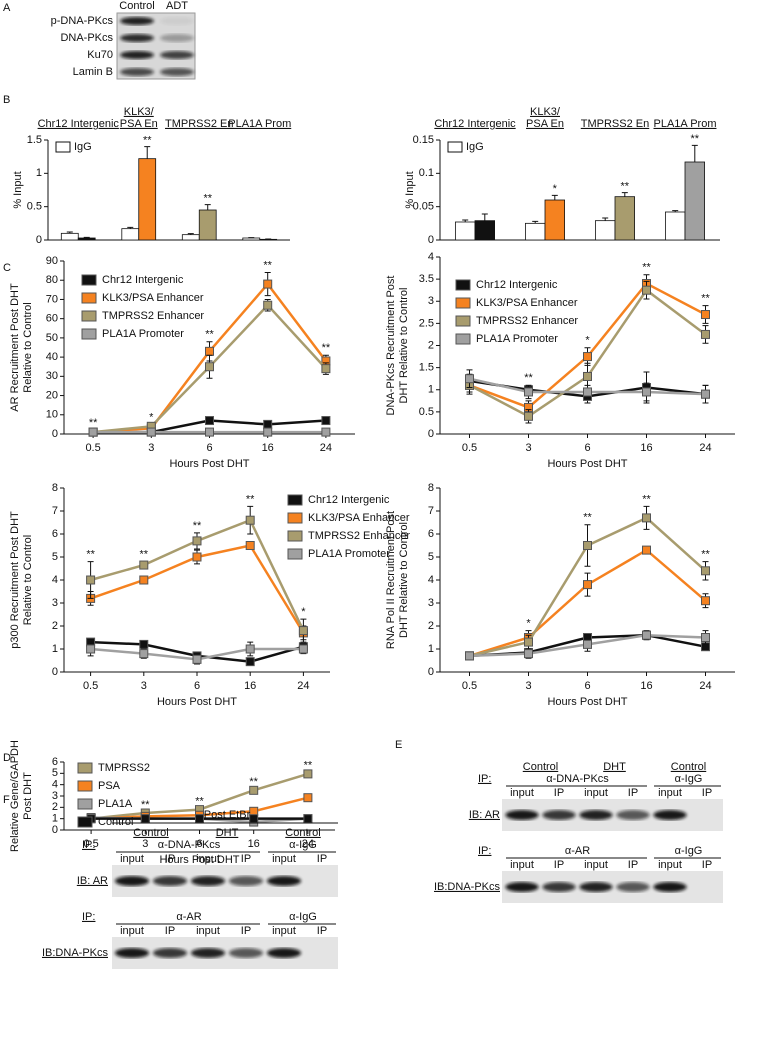 This screenshot has height=1054, width=764. Describe the element at coordinates (52, 319) in the screenshot. I see `y-tick-label: 60` at that location.